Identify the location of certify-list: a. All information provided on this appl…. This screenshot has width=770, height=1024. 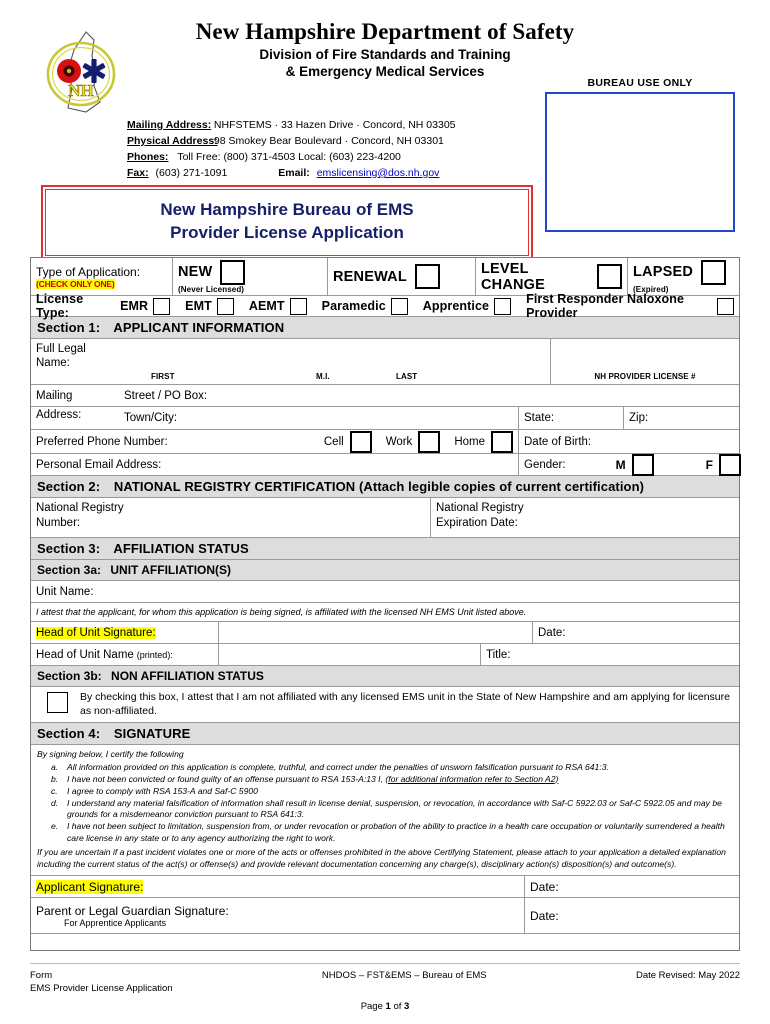
(385, 803).